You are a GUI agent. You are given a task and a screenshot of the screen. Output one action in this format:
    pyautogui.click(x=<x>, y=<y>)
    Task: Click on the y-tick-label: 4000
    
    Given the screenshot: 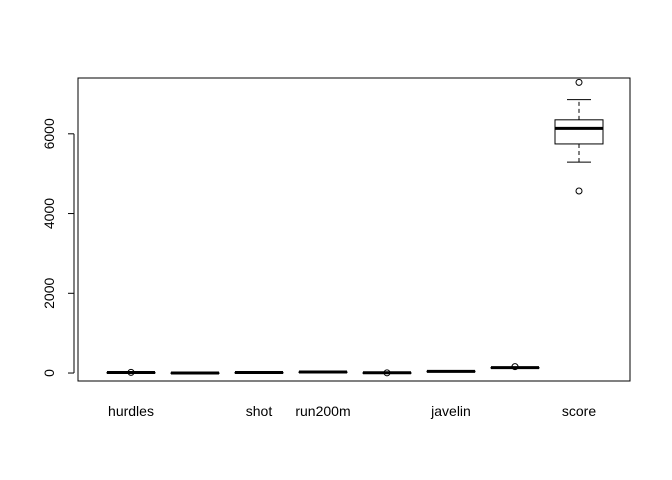 What is the action you would take?
    pyautogui.click(x=49, y=213)
    